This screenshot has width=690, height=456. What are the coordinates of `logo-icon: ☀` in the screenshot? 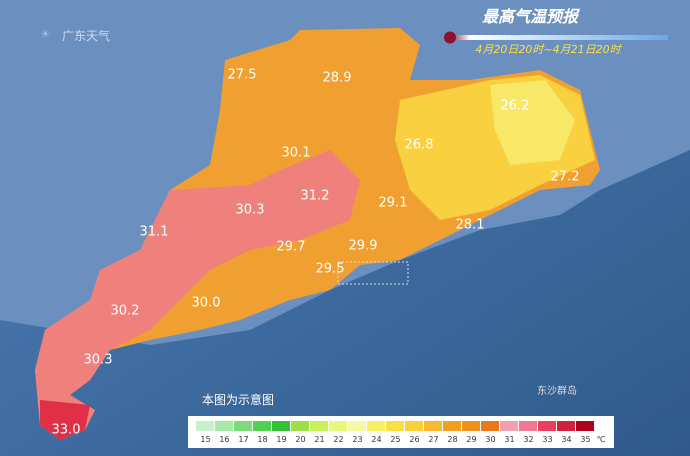 It's located at (45, 34).